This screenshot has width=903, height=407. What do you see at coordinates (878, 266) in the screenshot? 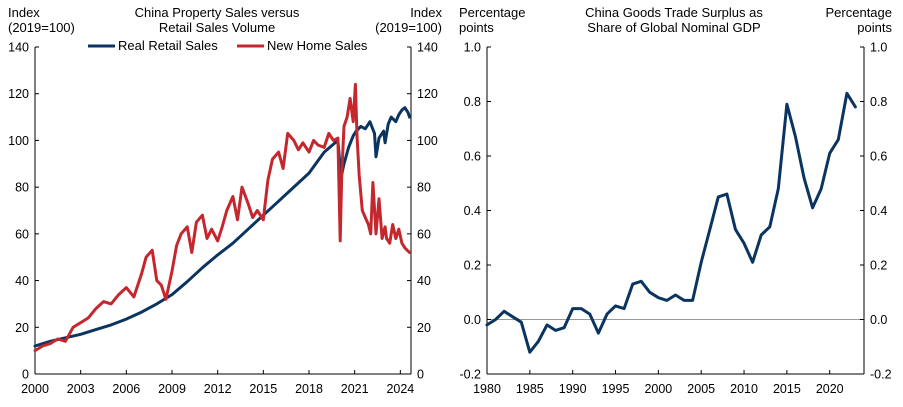
I see `right-y-tick-label-right: 0.2` at bounding box center [878, 266].